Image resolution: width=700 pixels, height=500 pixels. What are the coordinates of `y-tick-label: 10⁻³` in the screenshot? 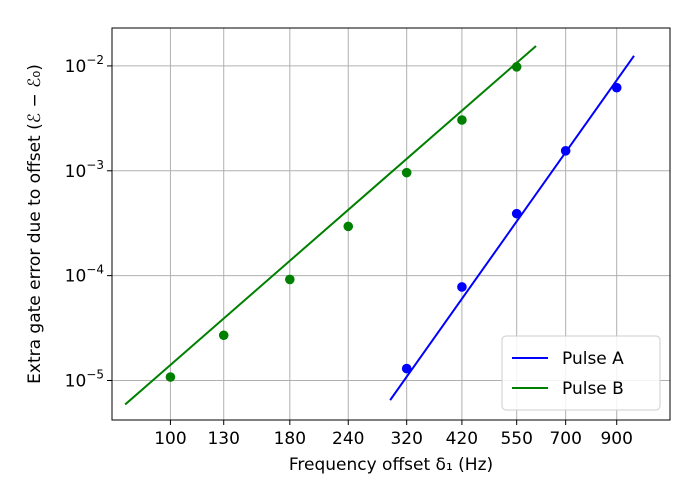 It's located at (84, 170).